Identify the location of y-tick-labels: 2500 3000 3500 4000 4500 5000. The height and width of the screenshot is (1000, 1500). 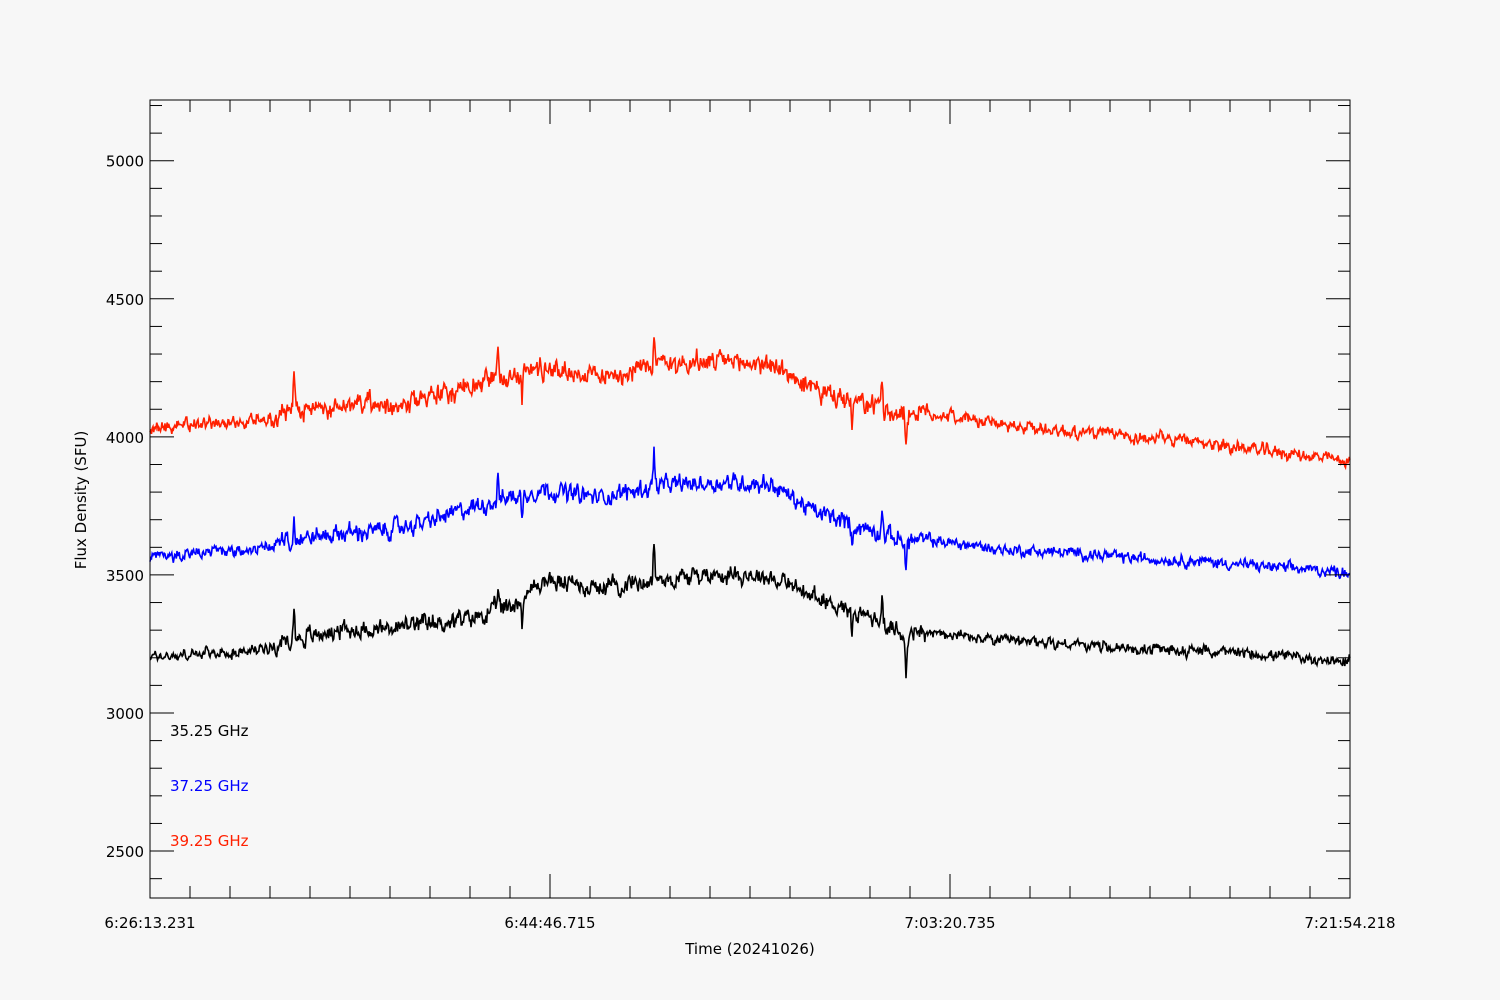
(125, 507).